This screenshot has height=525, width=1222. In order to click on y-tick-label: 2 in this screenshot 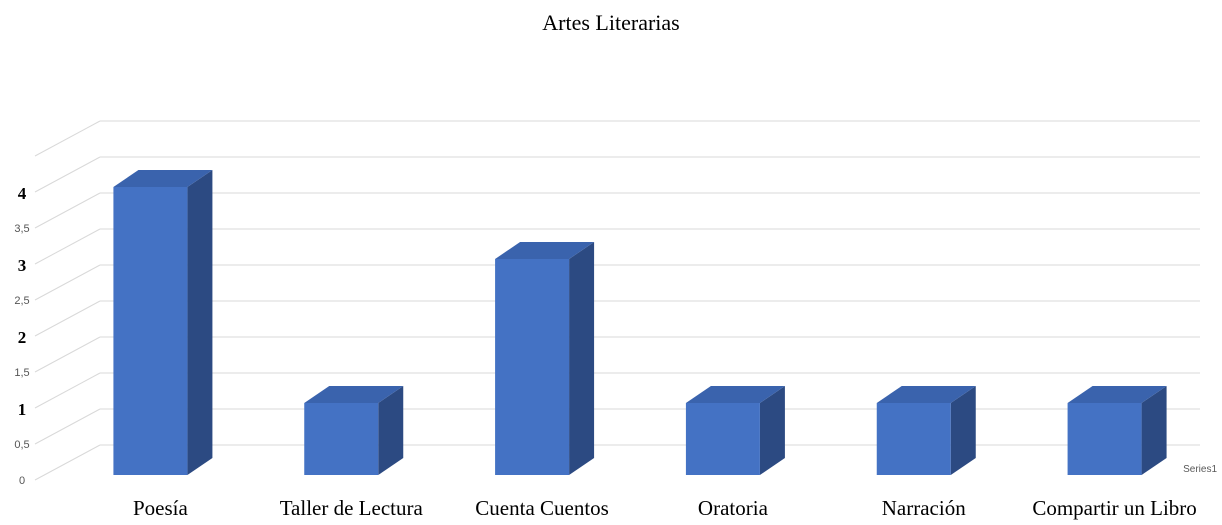, I will do `click(22, 337)`.